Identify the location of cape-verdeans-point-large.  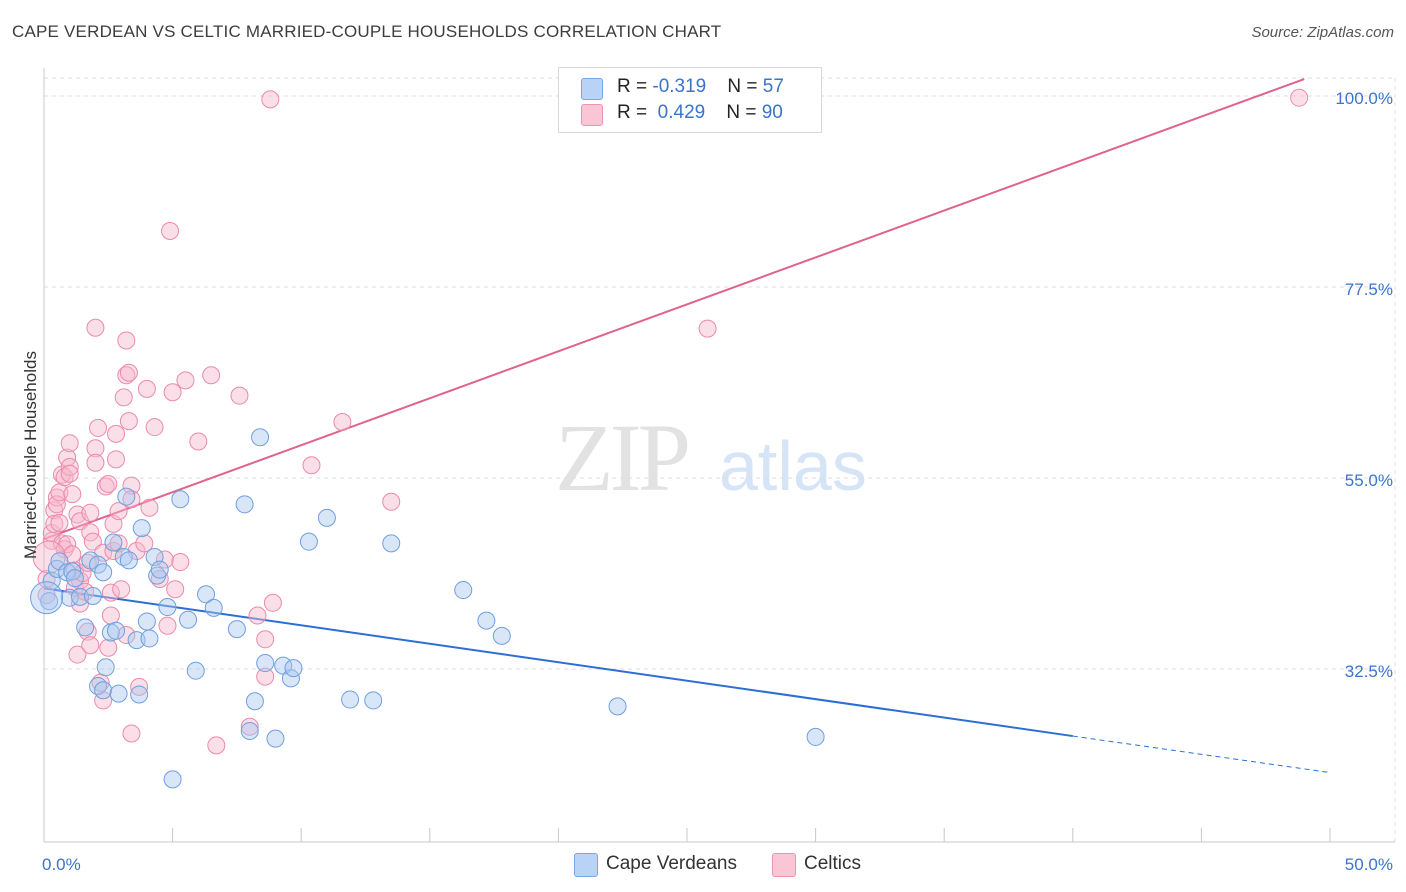
(47, 598).